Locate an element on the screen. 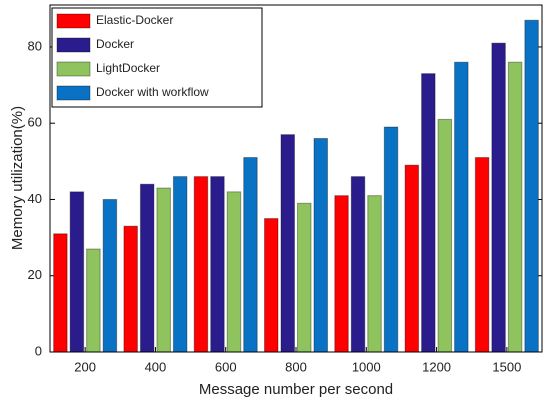  x-tick-label: 400 is located at coordinates (156, 366).